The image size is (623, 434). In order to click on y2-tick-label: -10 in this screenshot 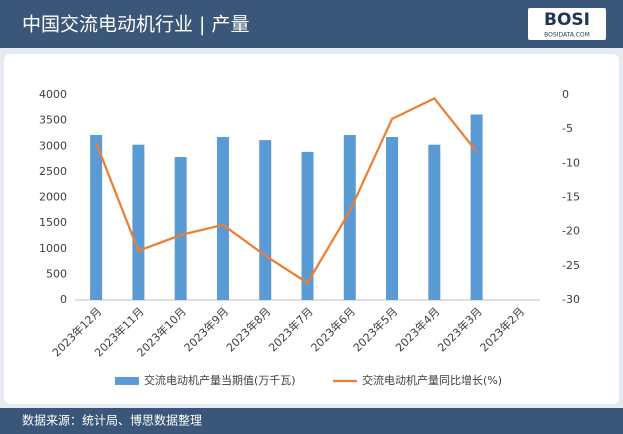, I will do `click(571, 162)`.